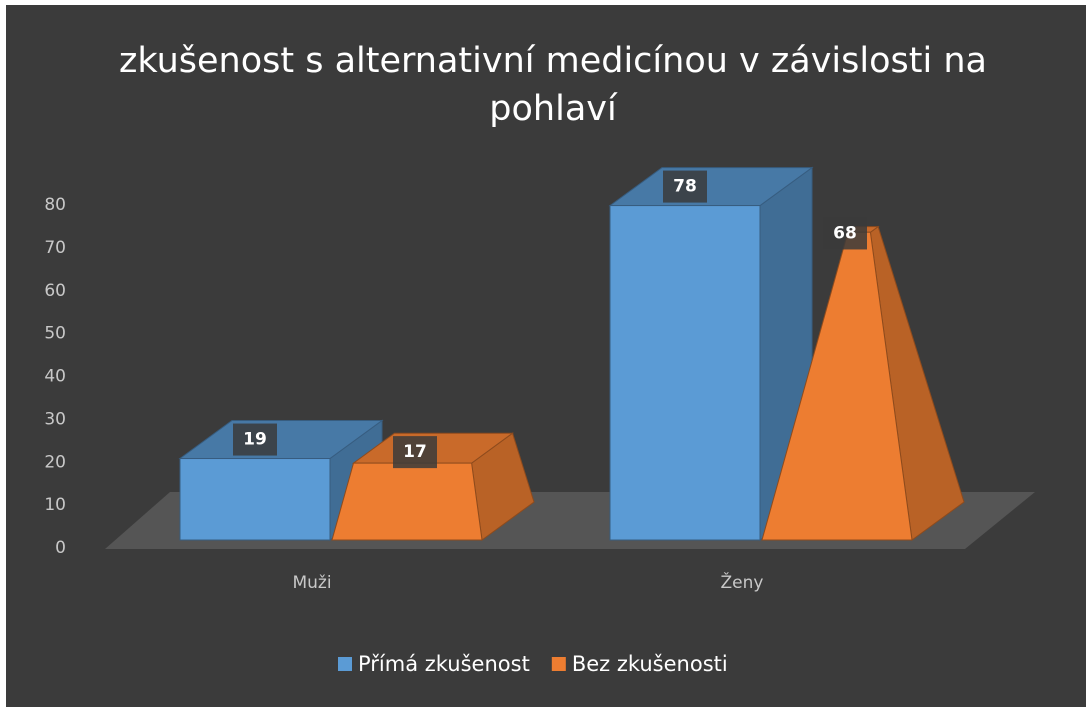 Image resolution: width=1092 pixels, height=713 pixels. I want to click on y-tick-label: 80, so click(55, 205).